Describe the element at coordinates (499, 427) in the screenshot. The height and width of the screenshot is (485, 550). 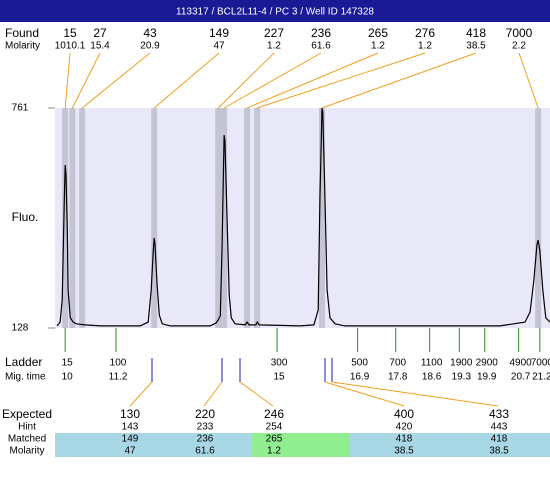
I see `hint-cell: 443` at that location.